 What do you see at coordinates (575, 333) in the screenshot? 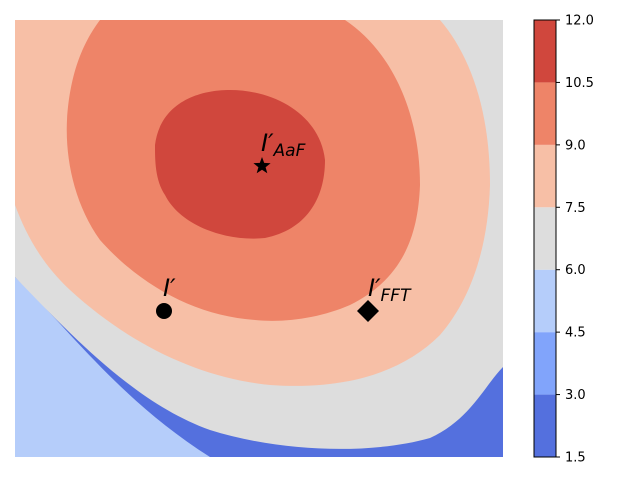
I see `colorbar-tick-label: 4.5` at bounding box center [575, 333].